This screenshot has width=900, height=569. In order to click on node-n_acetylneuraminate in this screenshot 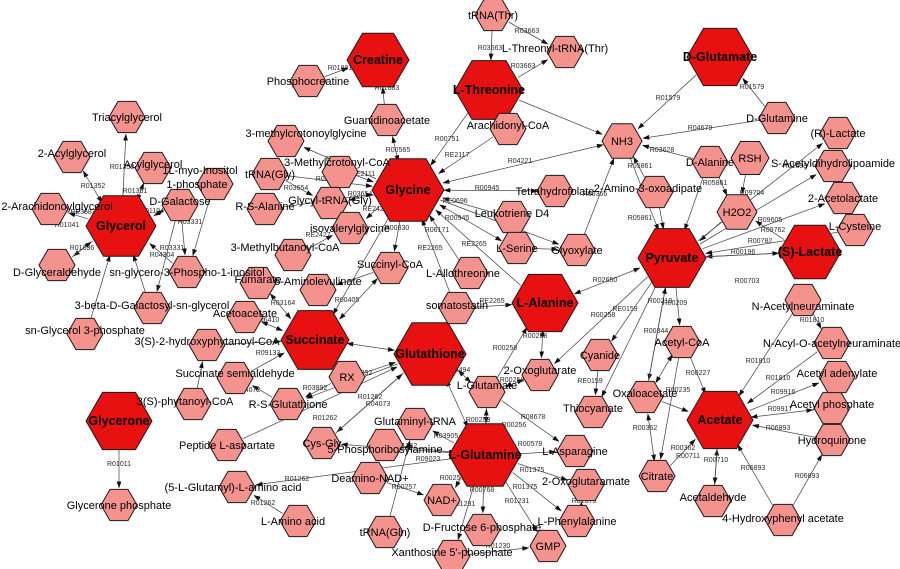, I will do `click(803, 300)`.